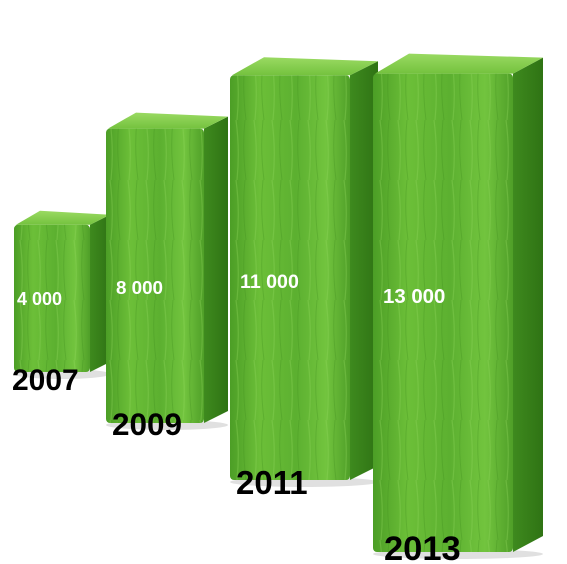  What do you see at coordinates (139, 287) in the screenshot?
I see `data-label: 8 000` at bounding box center [139, 287].